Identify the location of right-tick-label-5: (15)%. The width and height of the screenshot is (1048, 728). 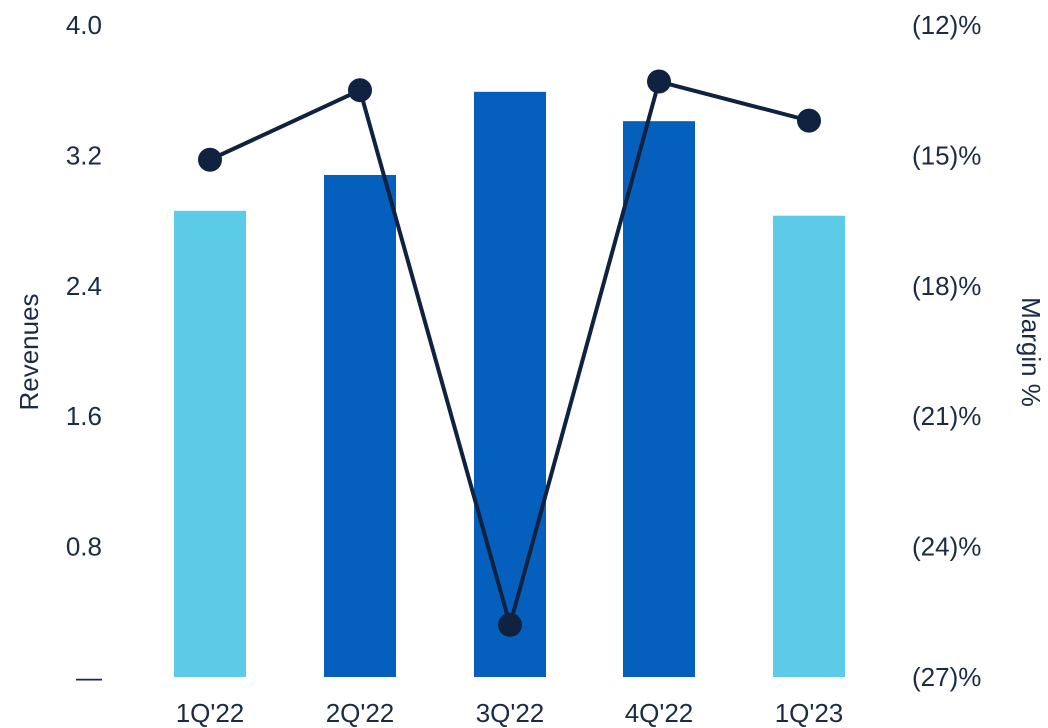
(946, 155).